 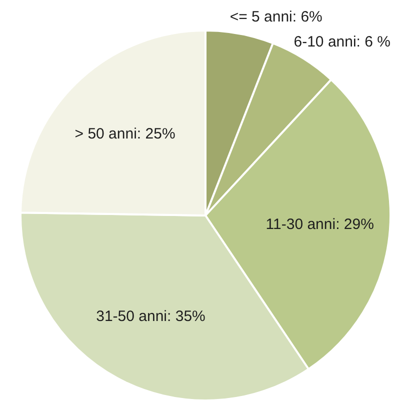 I want to click on slice-label: 11-30 anni: 29%, so click(x=320, y=224).